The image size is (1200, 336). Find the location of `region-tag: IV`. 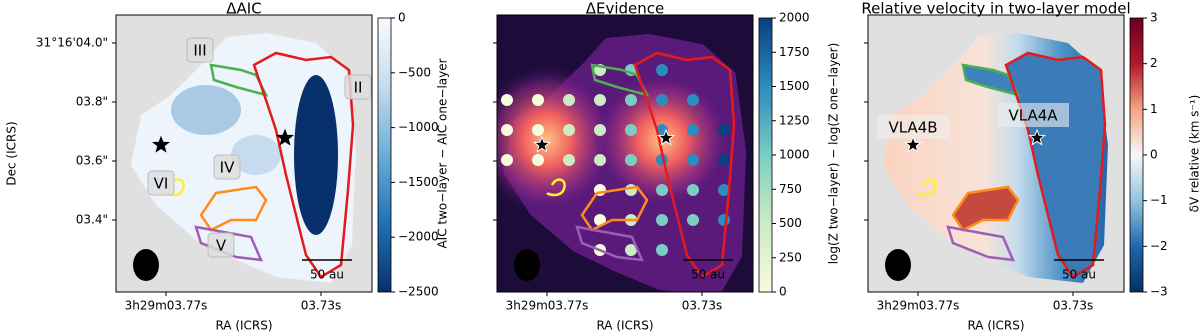

region-tag: IV is located at coordinates (227, 168).